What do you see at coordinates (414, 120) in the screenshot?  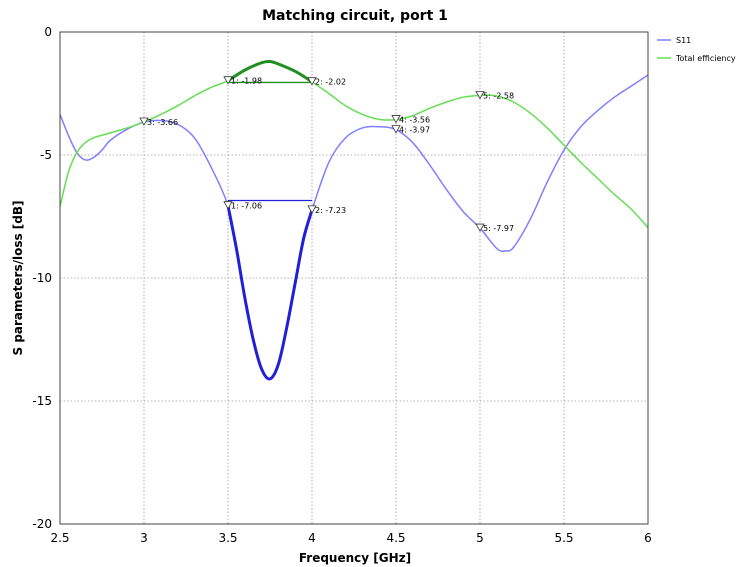 I see `marker-label: 4: -3.56` at bounding box center [414, 120].